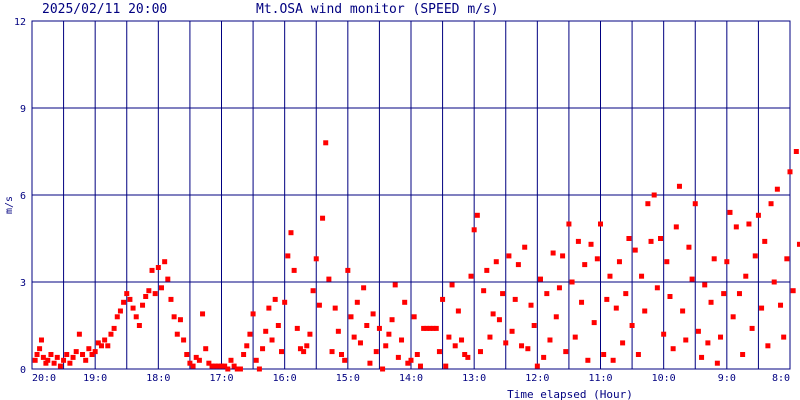  What do you see at coordinates (104, 9) in the screenshot?
I see `header-datetime: 2025/02/11 20:00` at bounding box center [104, 9].